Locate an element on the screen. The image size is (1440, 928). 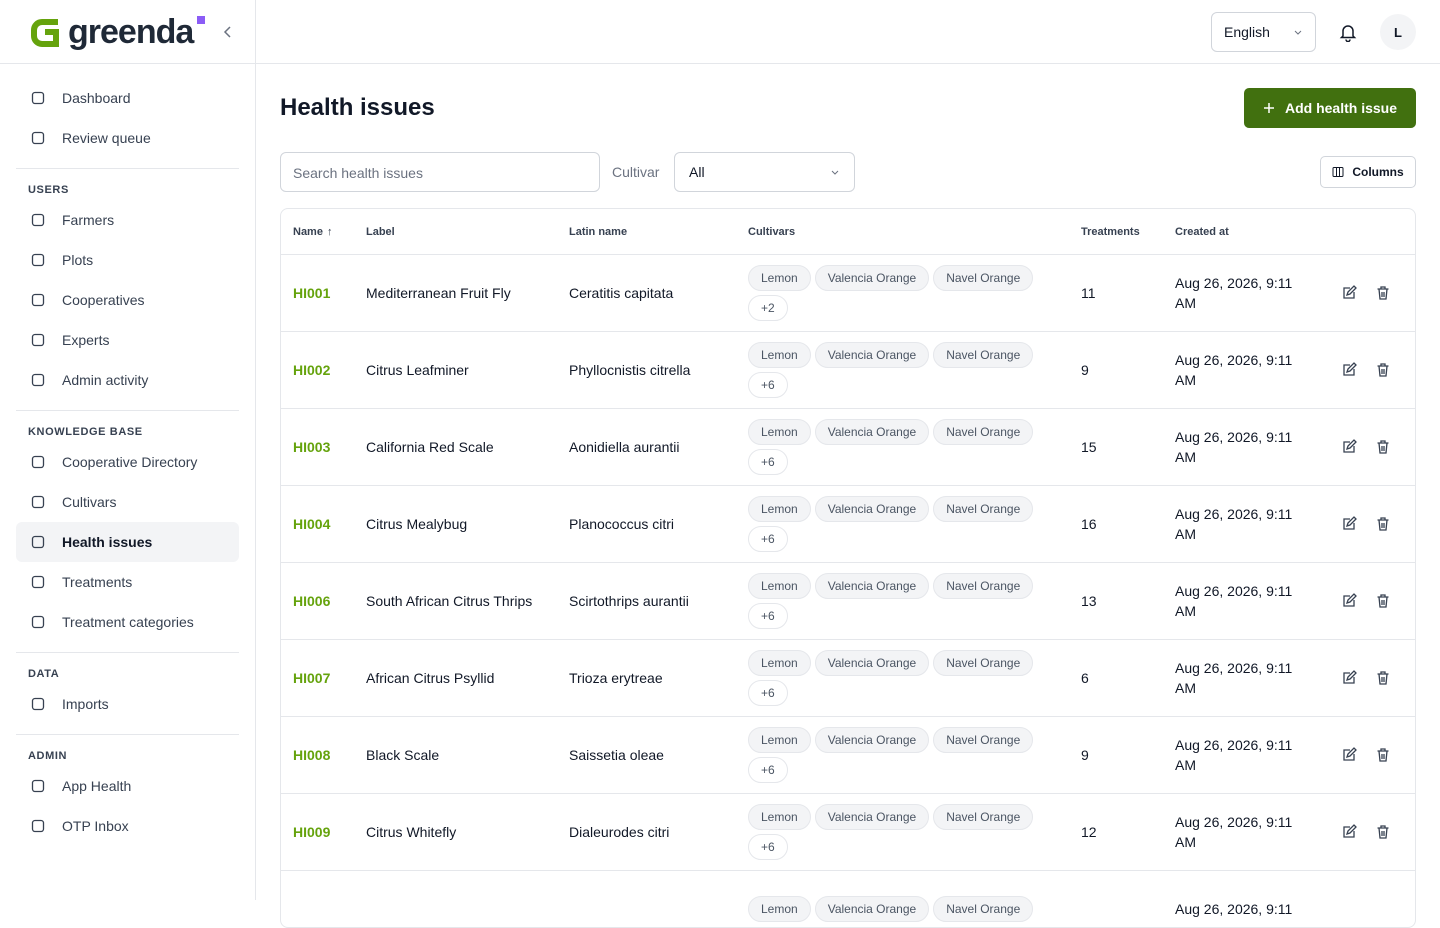
name: HI004 is located at coordinates (312, 524).